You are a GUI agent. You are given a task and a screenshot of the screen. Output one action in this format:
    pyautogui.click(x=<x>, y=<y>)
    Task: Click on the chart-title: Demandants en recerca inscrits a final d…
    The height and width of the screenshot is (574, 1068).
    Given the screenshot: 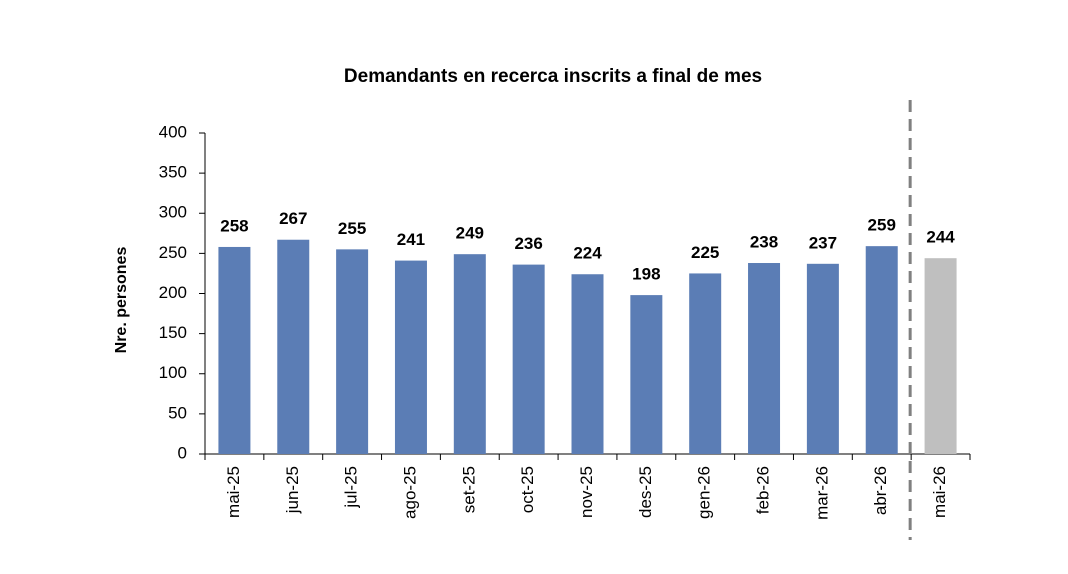 What is the action you would take?
    pyautogui.click(x=553, y=76)
    